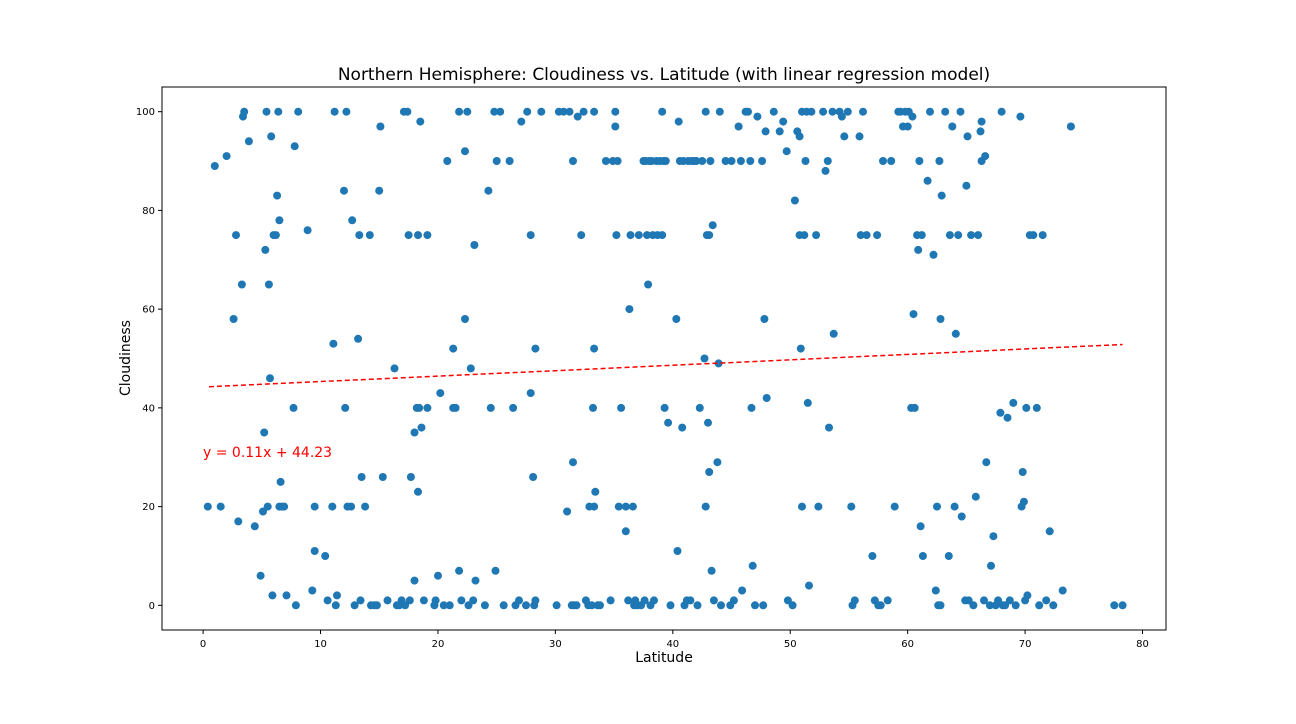  What do you see at coordinates (148, 408) in the screenshot?
I see `y-tick-label: 40` at bounding box center [148, 408].